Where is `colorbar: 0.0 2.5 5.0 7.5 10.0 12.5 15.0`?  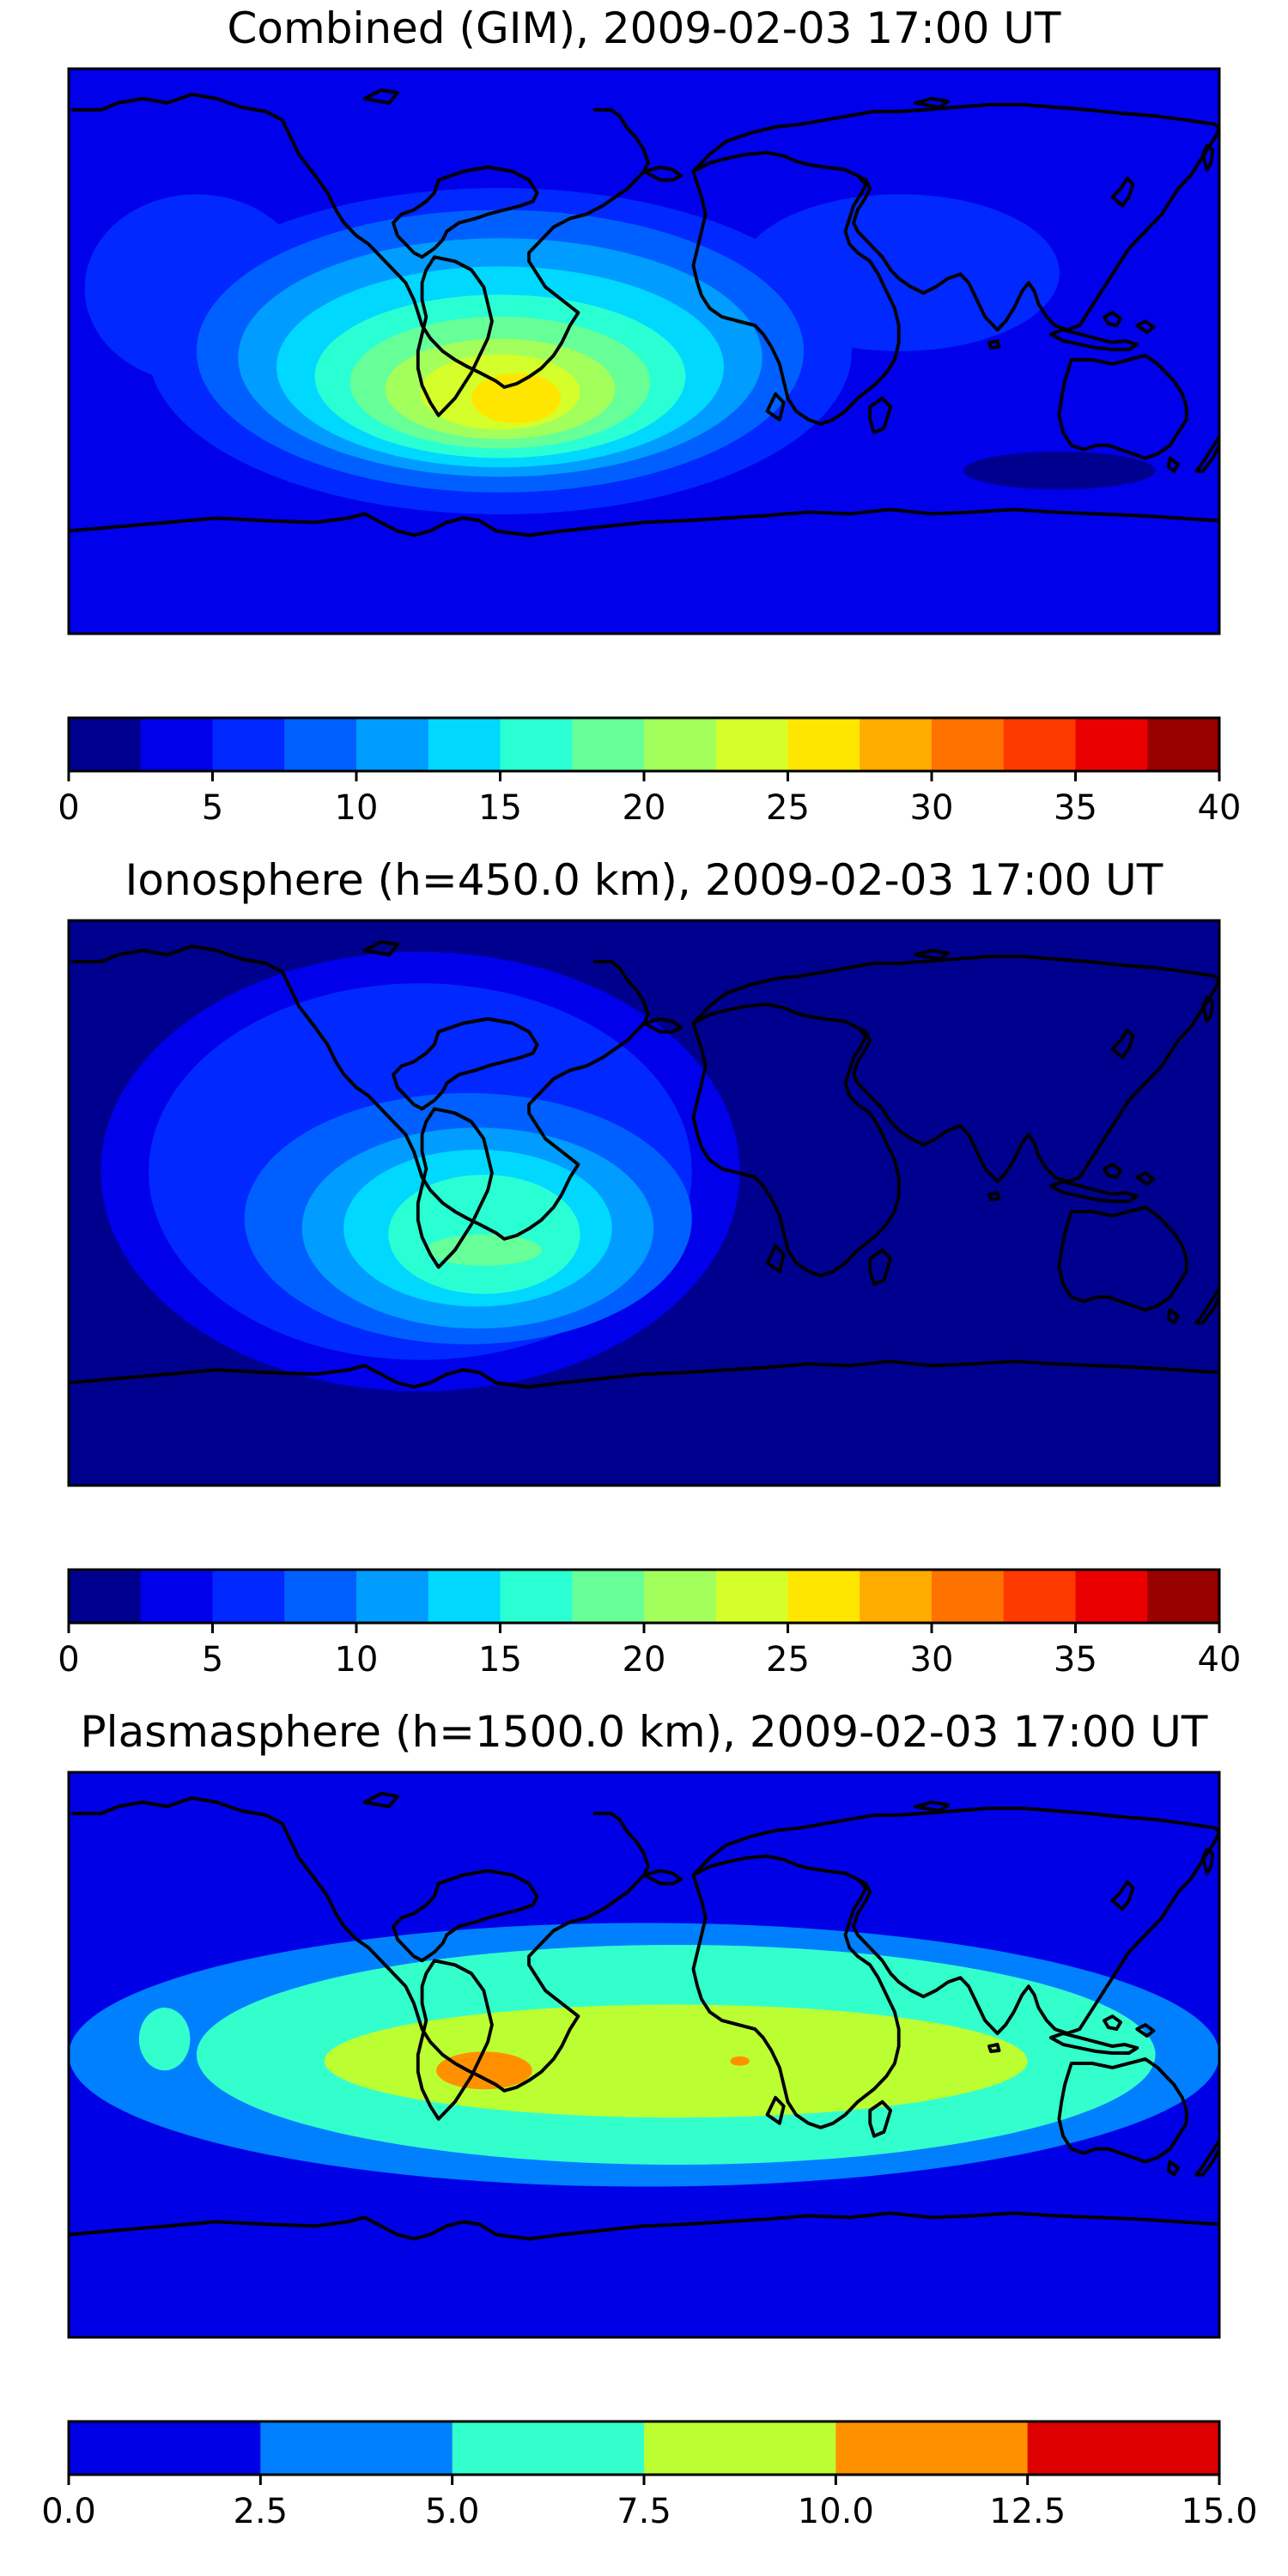 colorbar: 0.0 2.5 5.0 7.5 10.0 12.5 15.0 is located at coordinates (649, 2475).